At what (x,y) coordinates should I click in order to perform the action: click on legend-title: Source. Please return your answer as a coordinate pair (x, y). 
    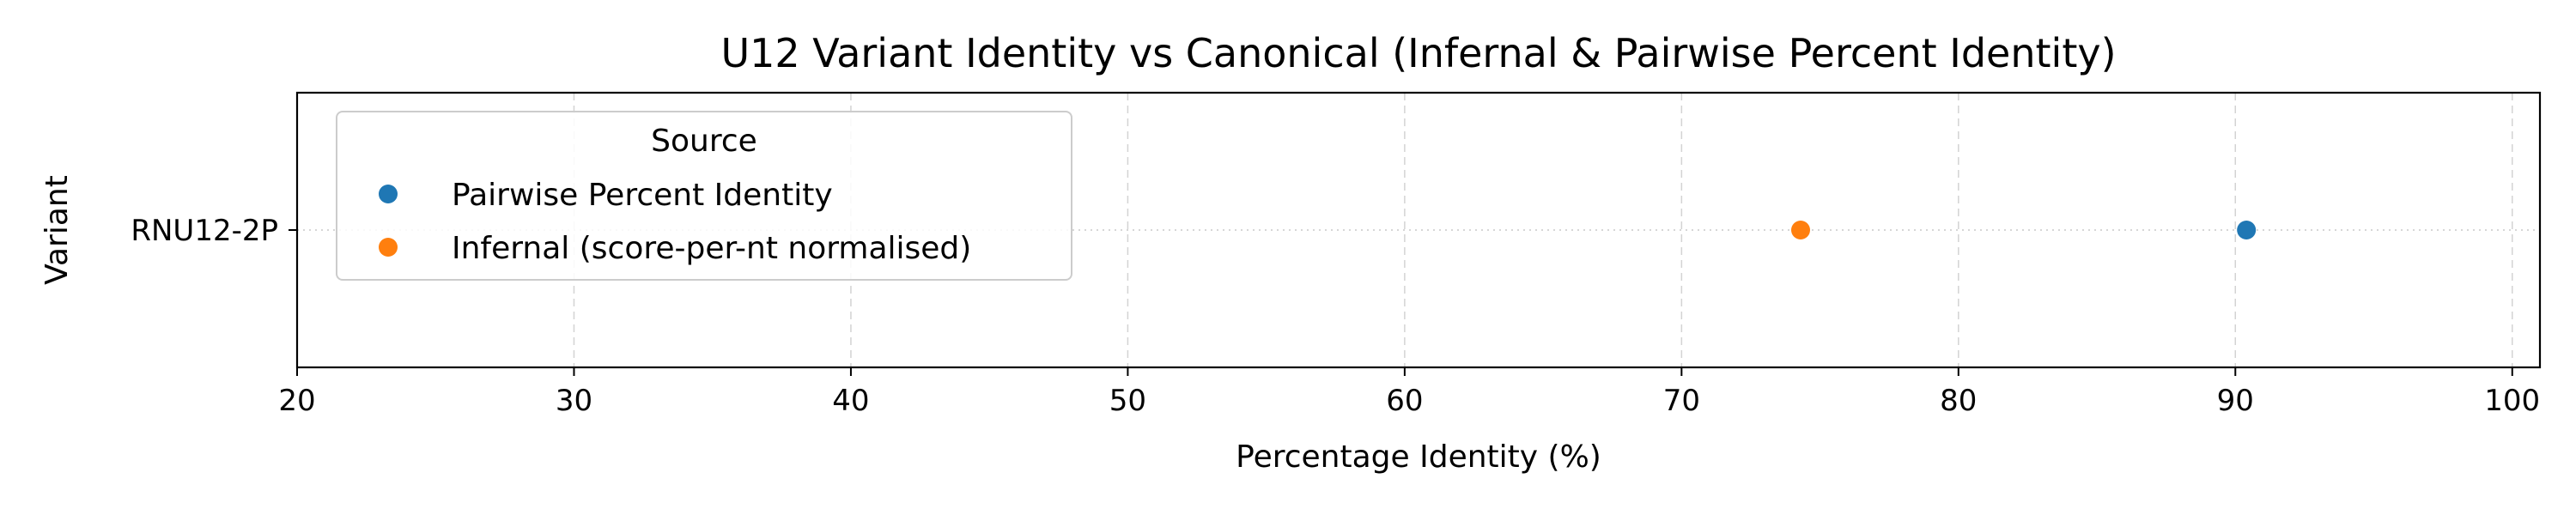
    Looking at the image, I should click on (704, 141).